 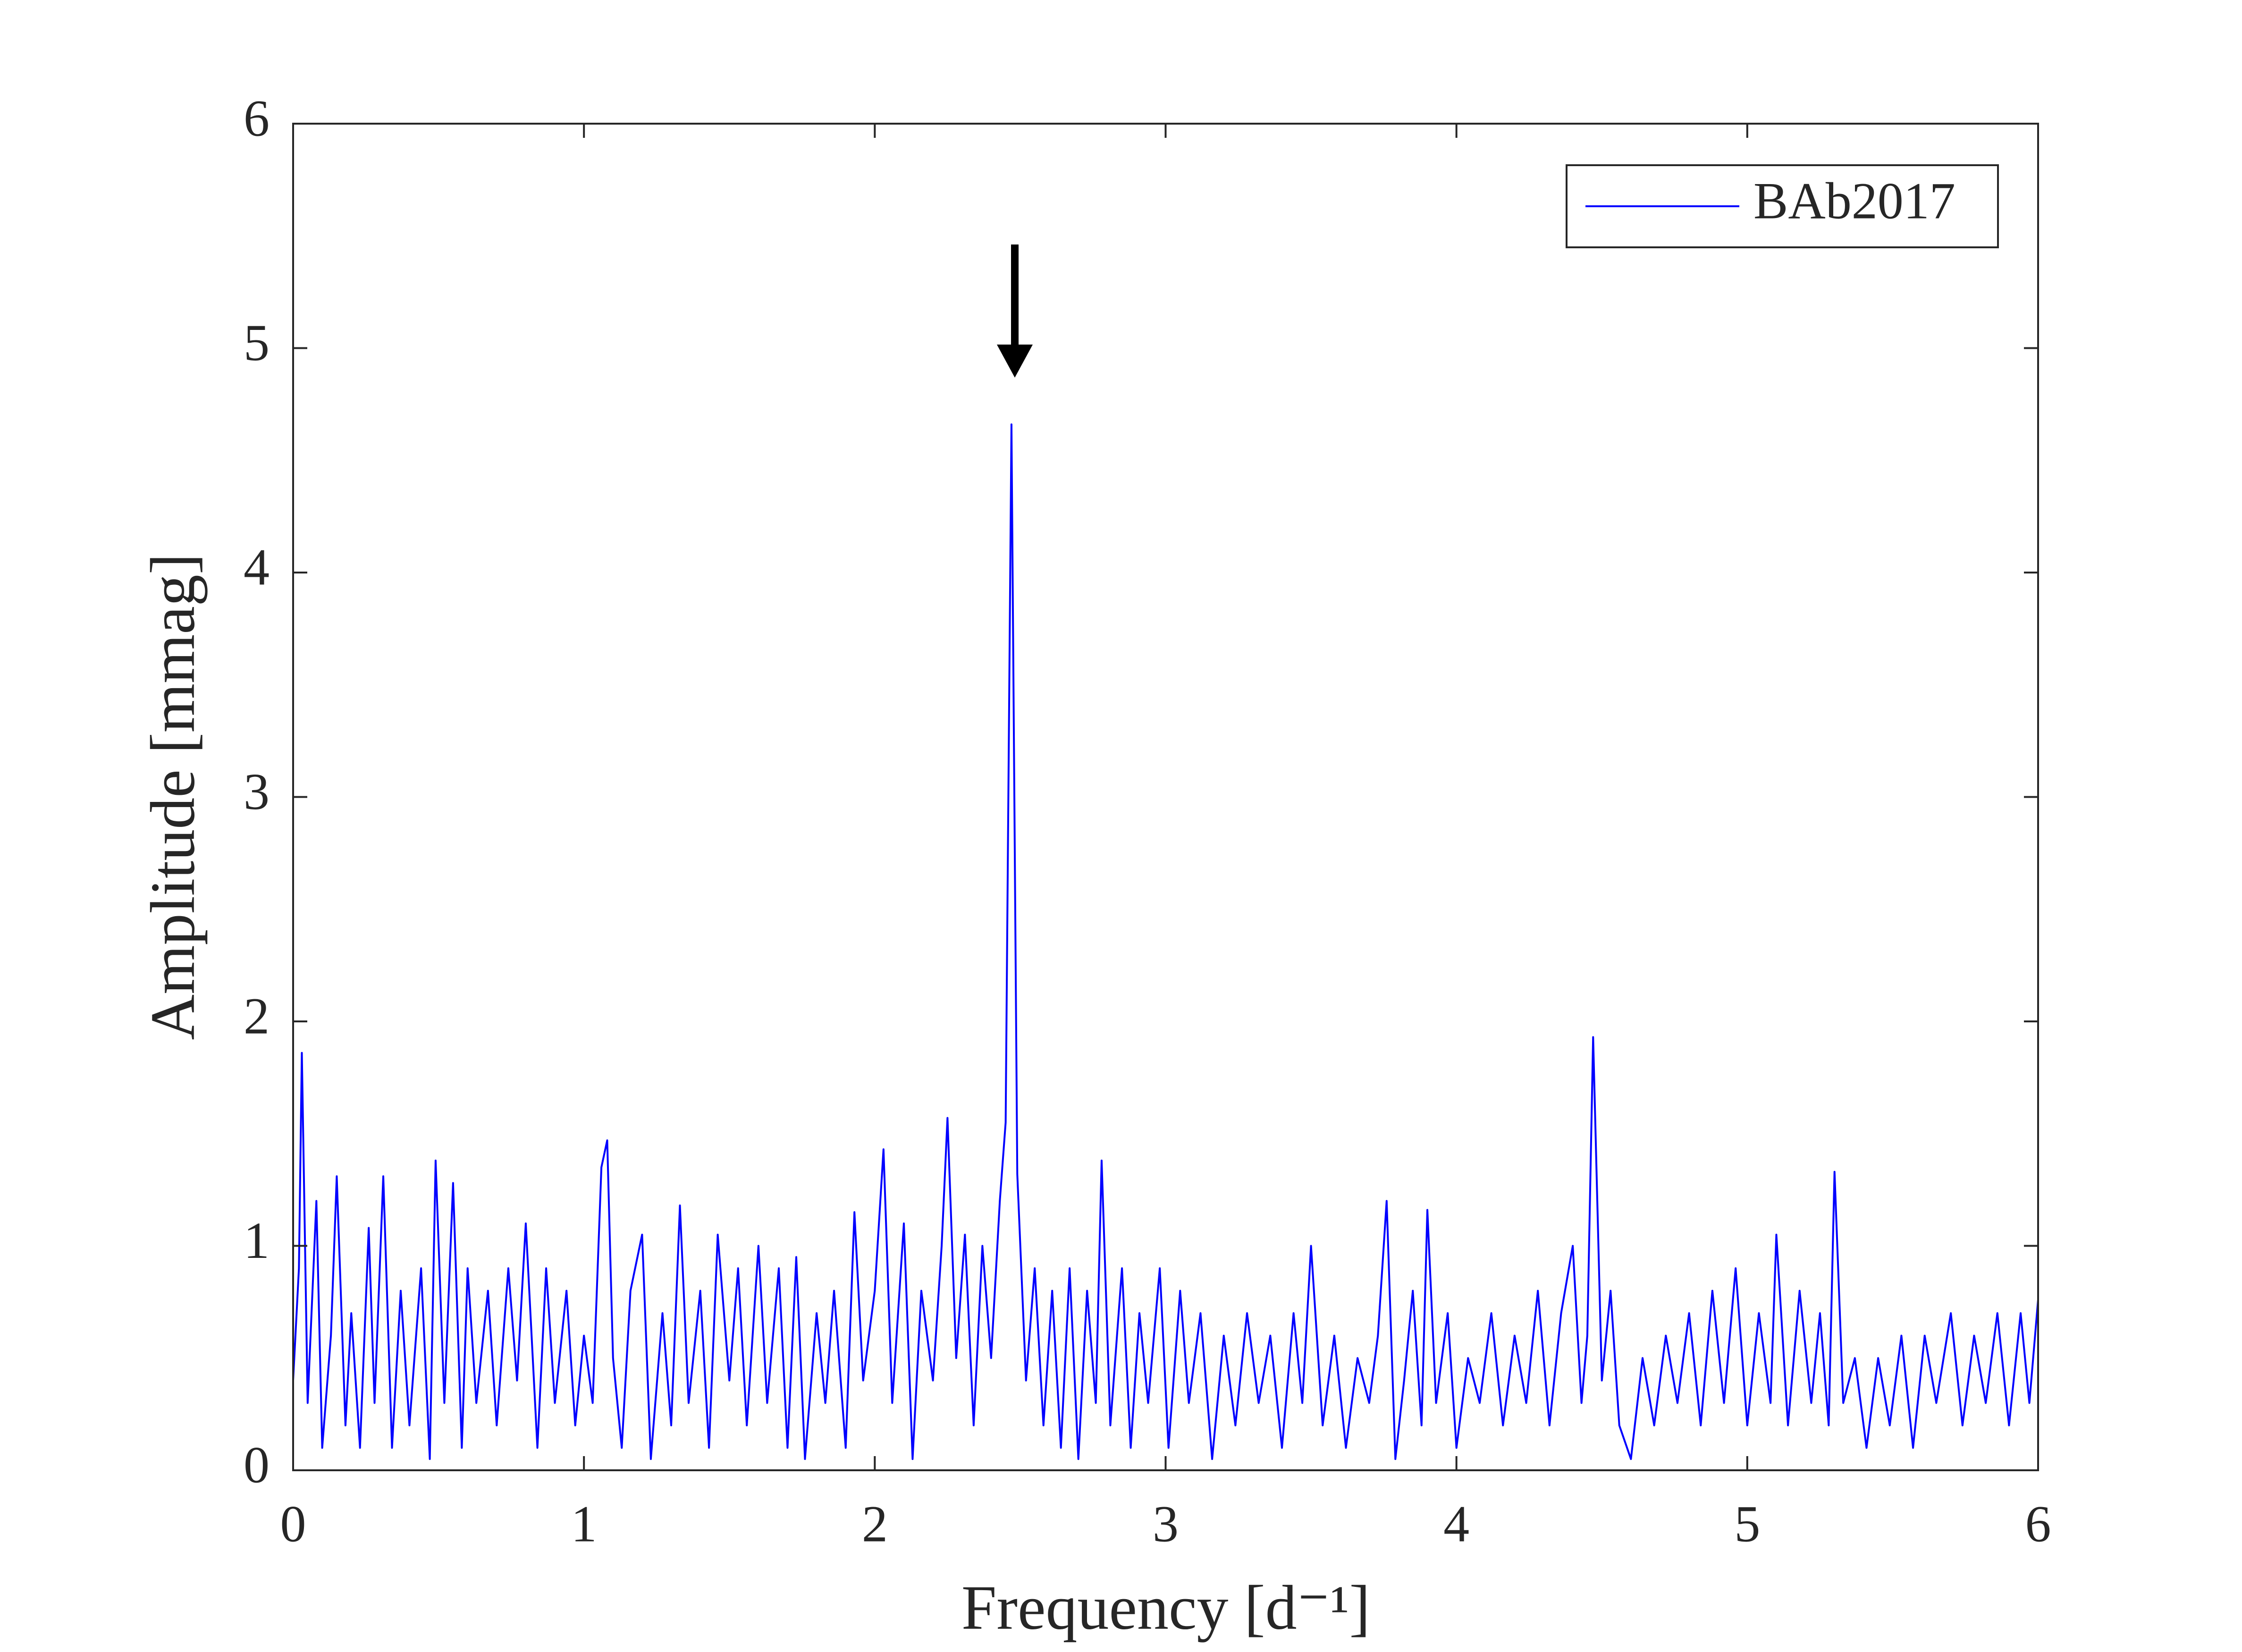 I want to click on y-tick-label: 6, so click(x=257, y=118).